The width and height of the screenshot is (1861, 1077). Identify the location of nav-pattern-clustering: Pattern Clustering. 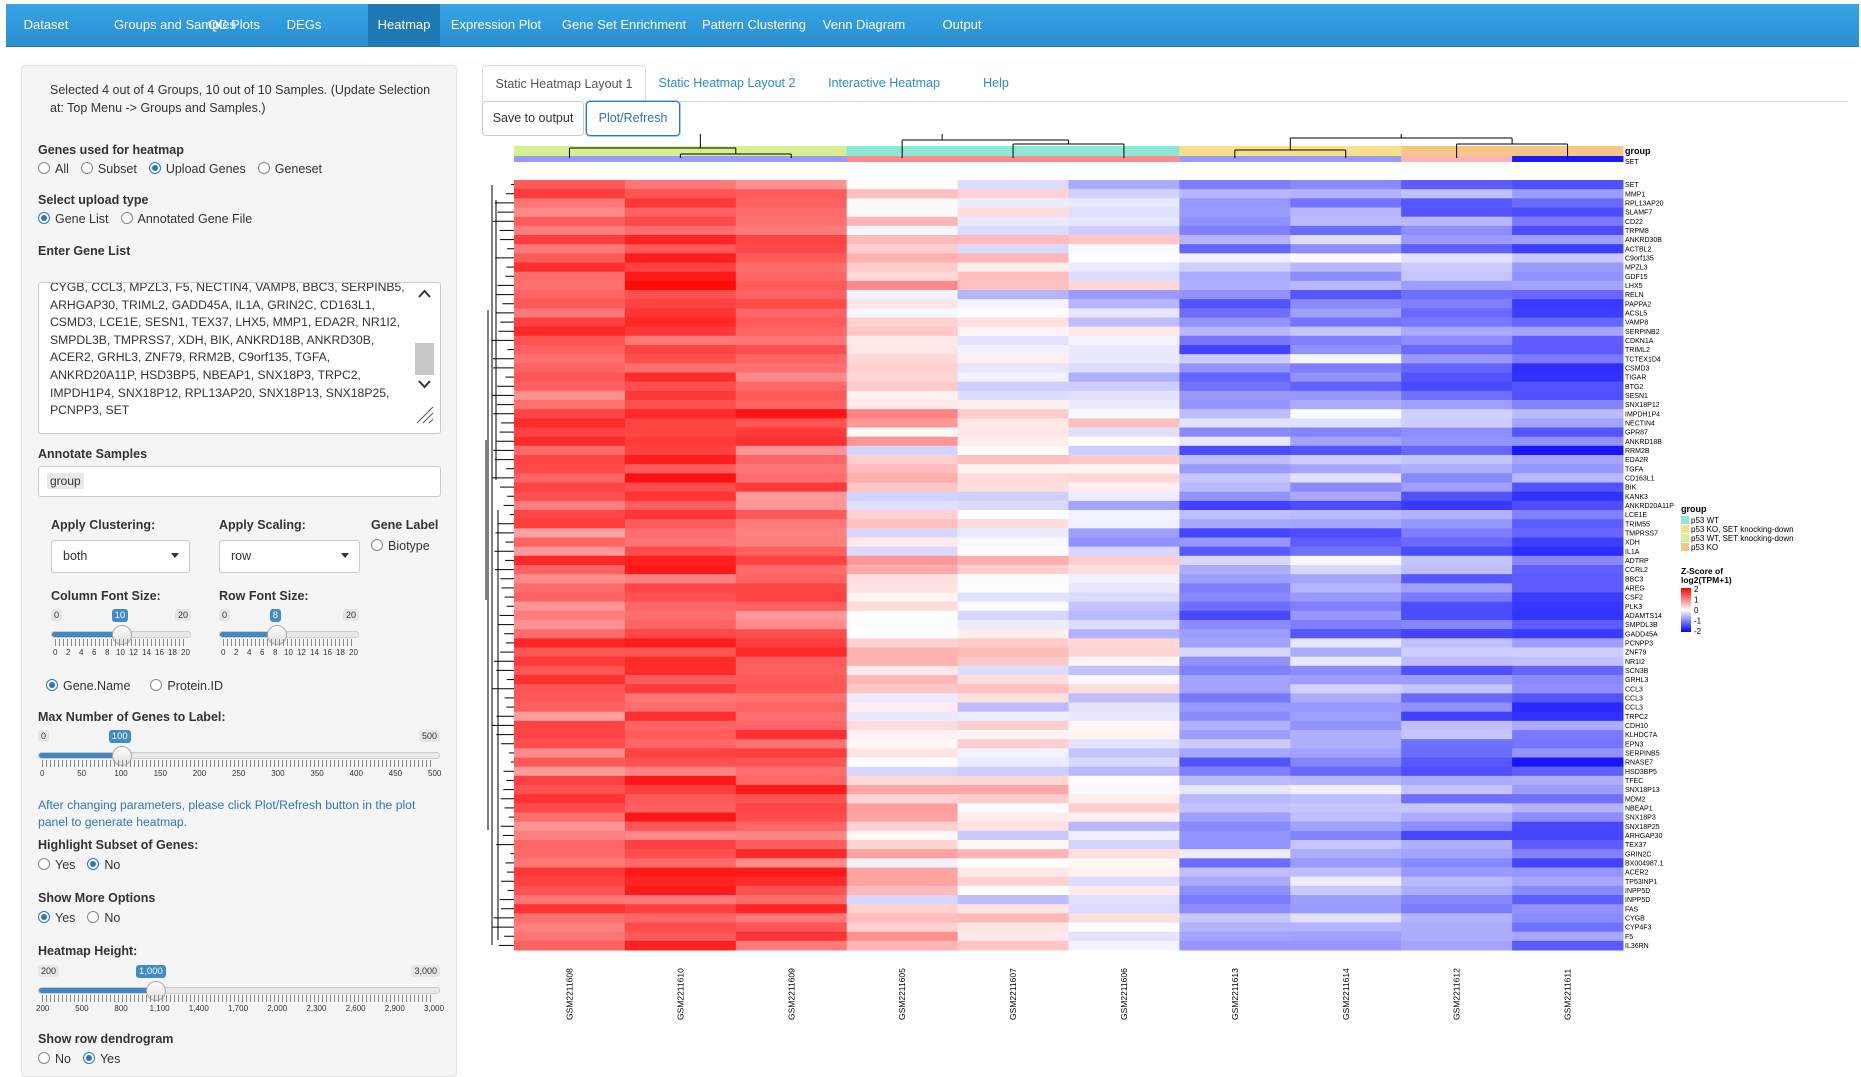
(754, 24).